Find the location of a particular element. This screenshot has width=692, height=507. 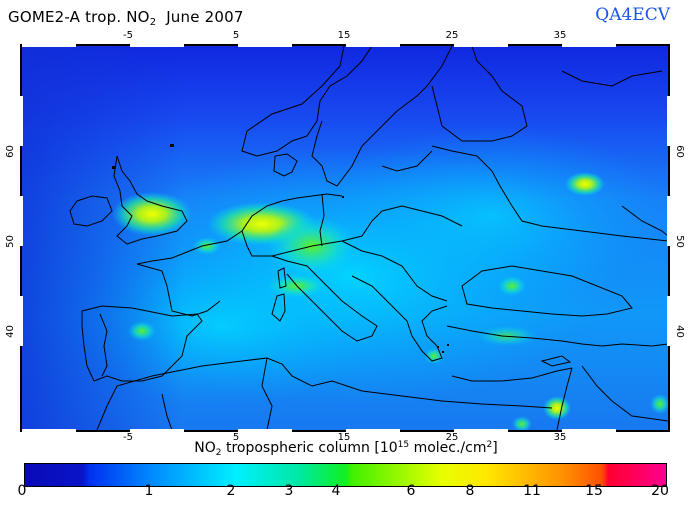

colorbar-tick: 6 is located at coordinates (411, 491).